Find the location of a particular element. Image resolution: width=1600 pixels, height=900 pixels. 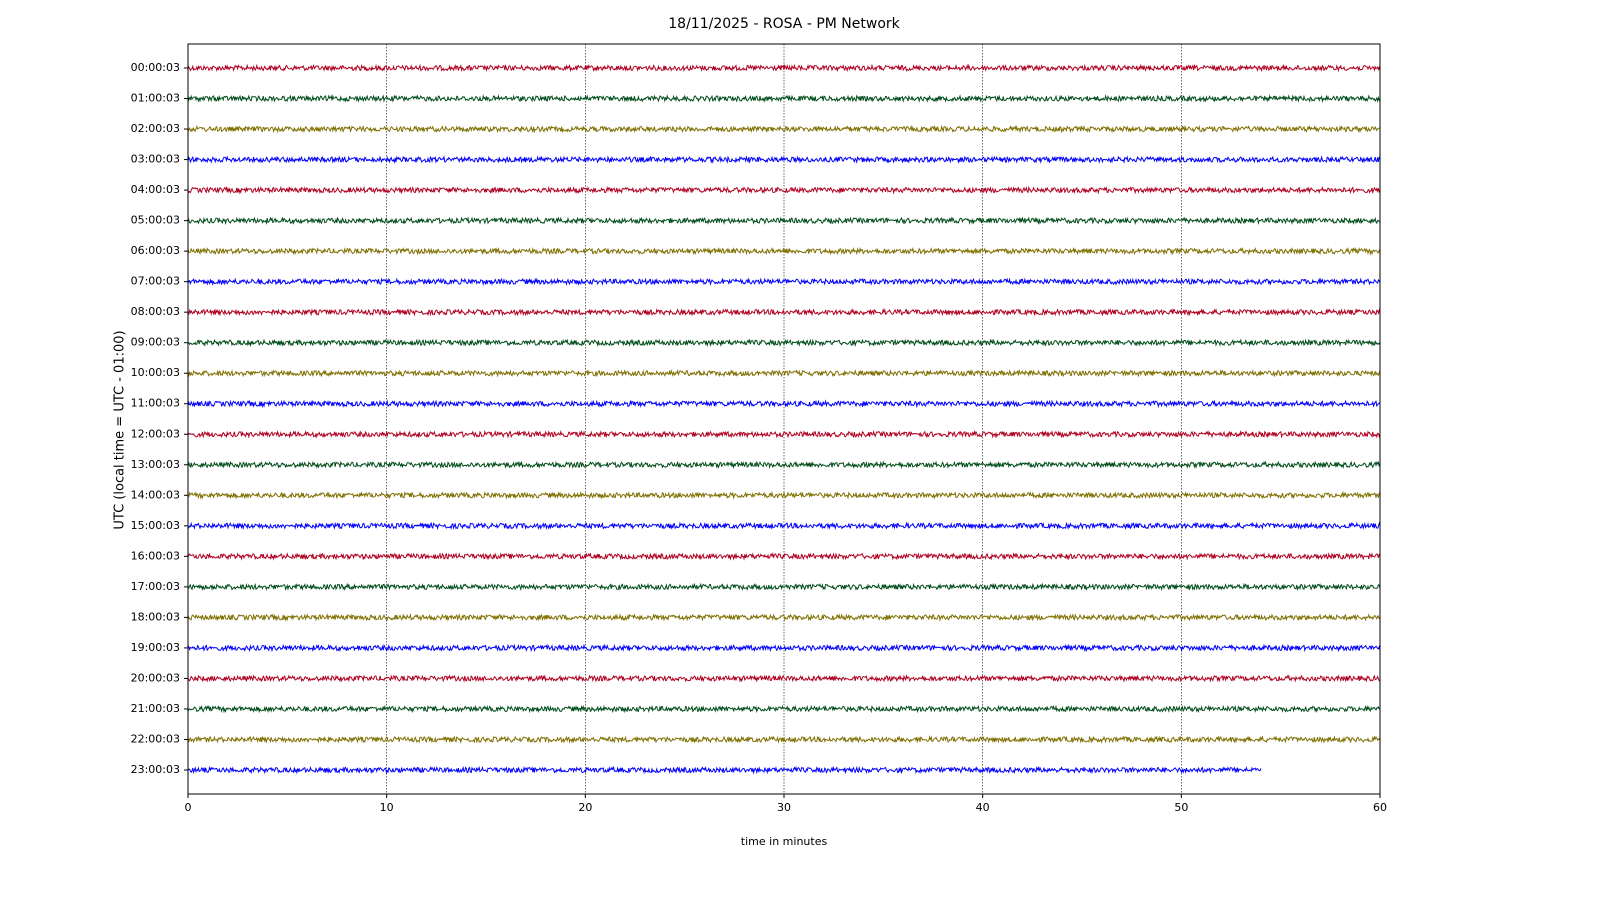

y-tick-label: 17:00:03 is located at coordinates (155, 586).